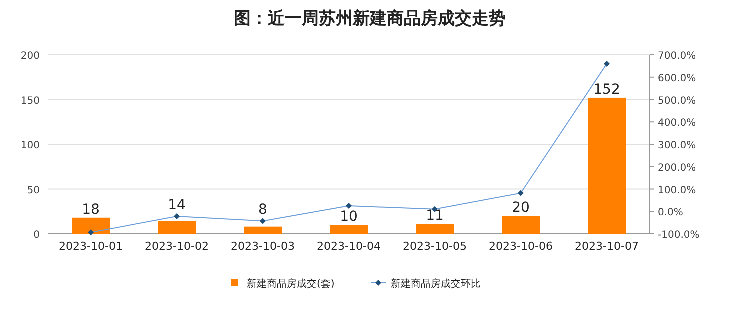  Describe the element at coordinates (436, 284) in the screenshot. I see `legend-label: 新建商品房成交环比` at that location.